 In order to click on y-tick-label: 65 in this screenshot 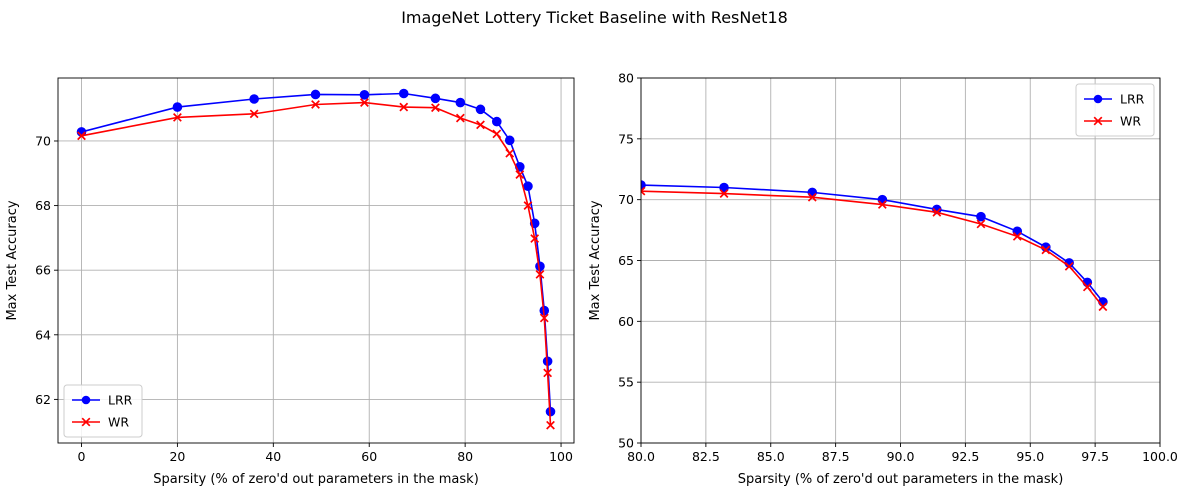, I will do `click(626, 260)`.